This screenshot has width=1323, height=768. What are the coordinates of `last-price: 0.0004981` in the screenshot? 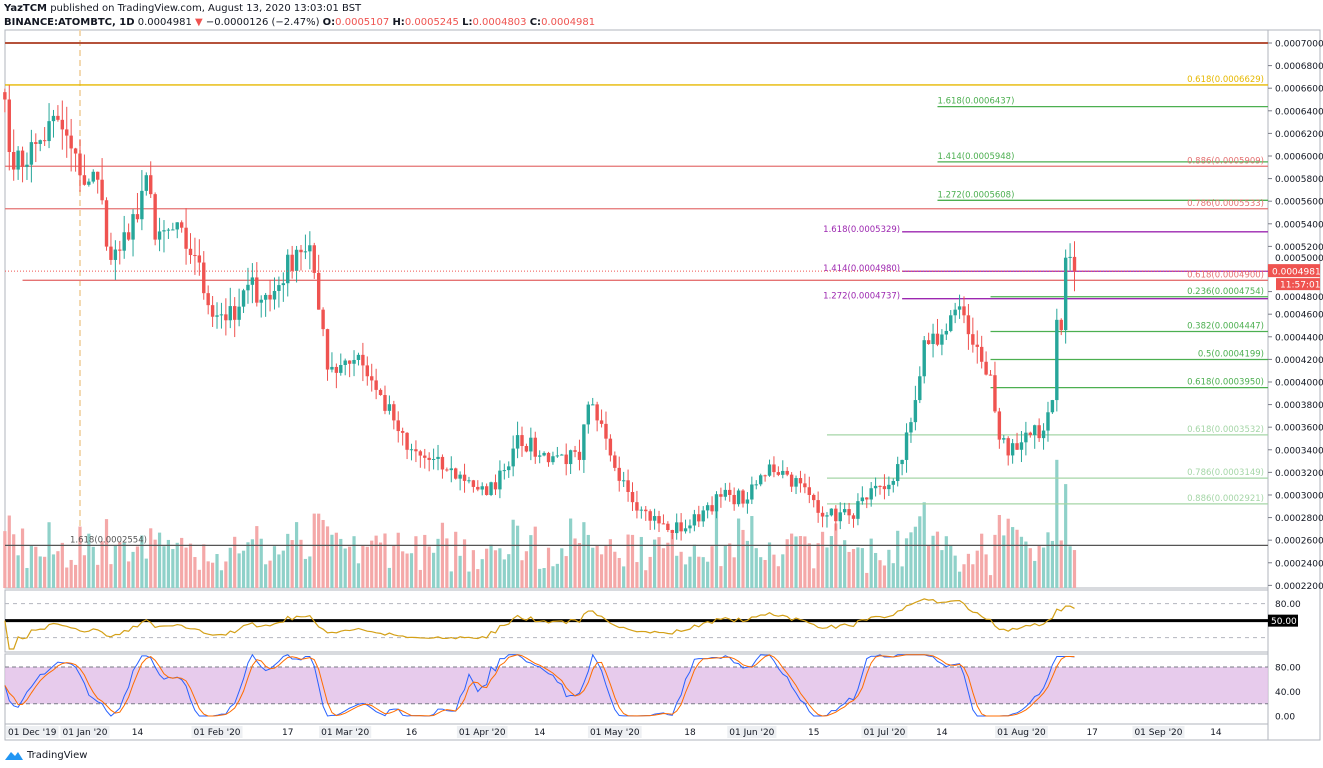 It's located at (164, 22).